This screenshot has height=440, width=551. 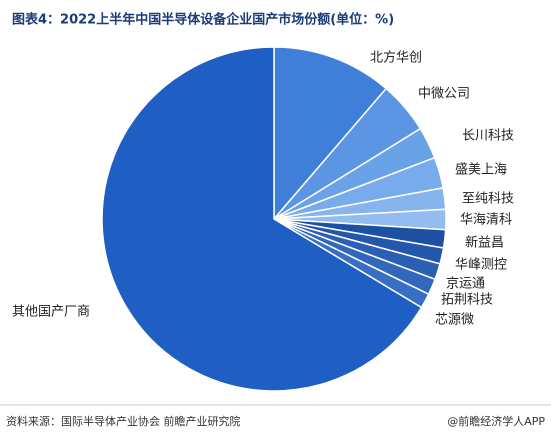 I want to click on credit: @前瞻经济学人APP, so click(x=496, y=421).